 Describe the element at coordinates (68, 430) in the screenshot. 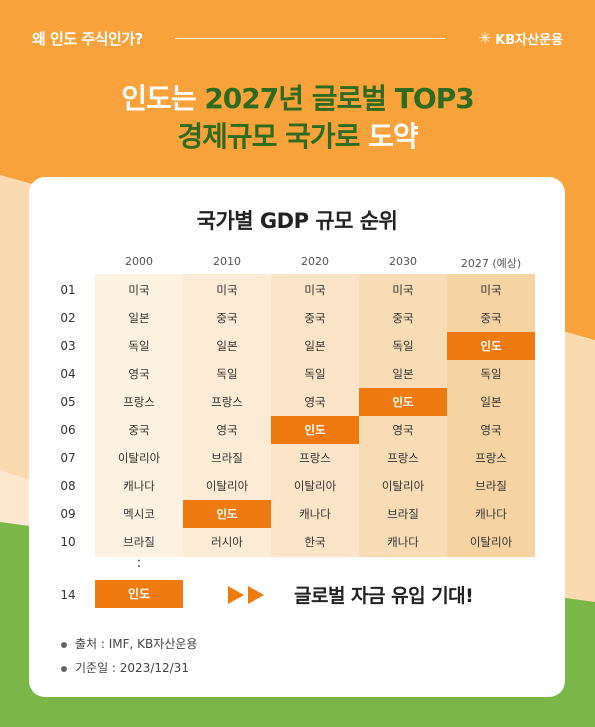

I see `rank-label: 06` at that location.